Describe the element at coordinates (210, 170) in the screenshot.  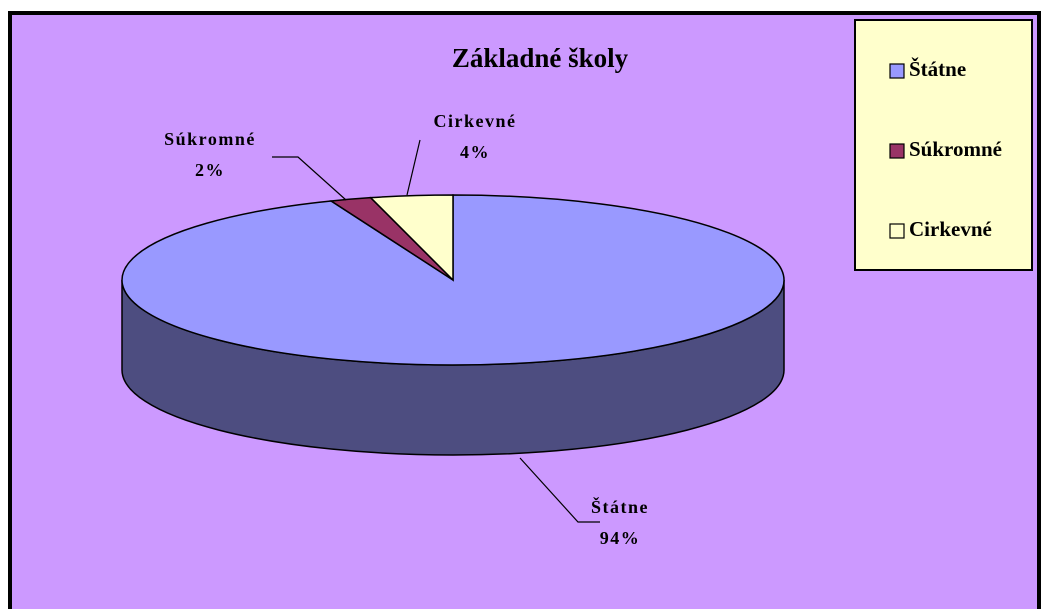
I see `data-label-value: 2%` at that location.